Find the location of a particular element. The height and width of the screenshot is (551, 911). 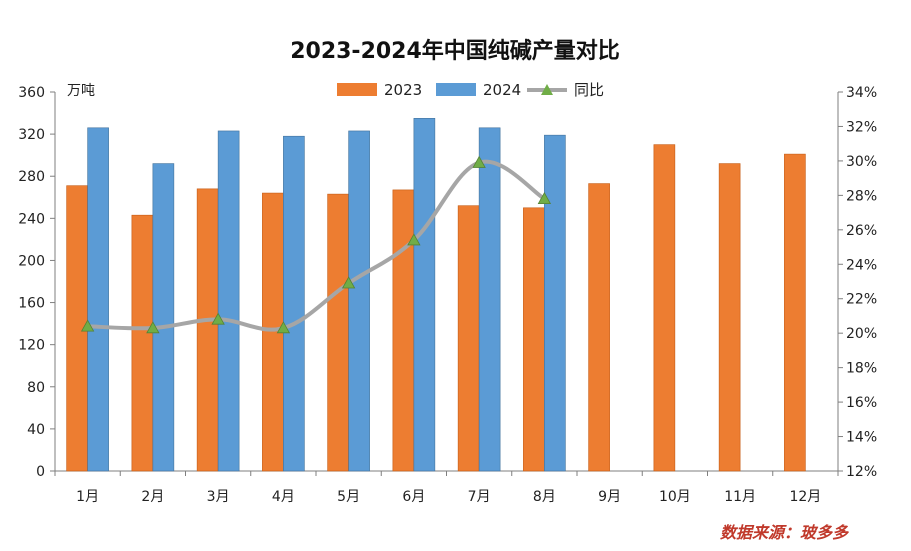

y-right-tick-label: 20% is located at coordinates (861, 334).